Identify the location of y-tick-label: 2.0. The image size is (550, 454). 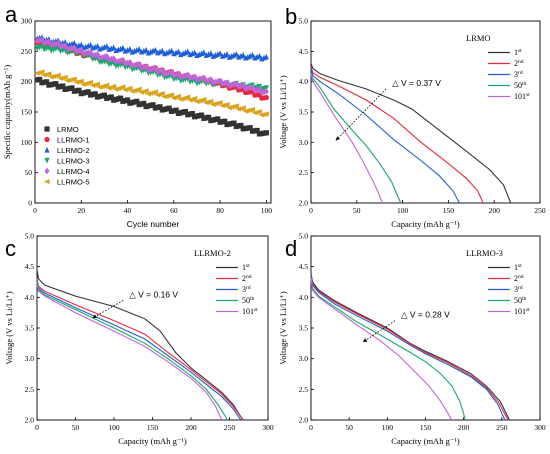
(30, 420).